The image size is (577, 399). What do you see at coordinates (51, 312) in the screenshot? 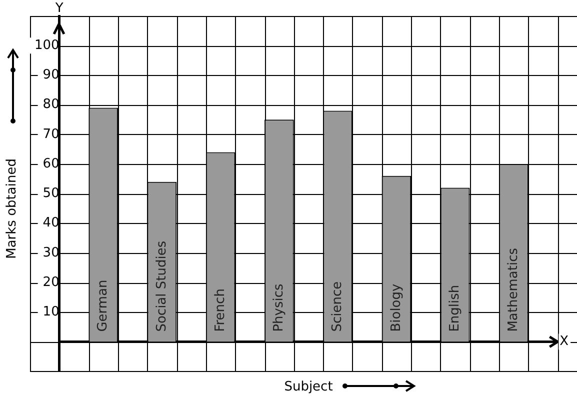
I see `y-tick-label: 10` at bounding box center [51, 312].